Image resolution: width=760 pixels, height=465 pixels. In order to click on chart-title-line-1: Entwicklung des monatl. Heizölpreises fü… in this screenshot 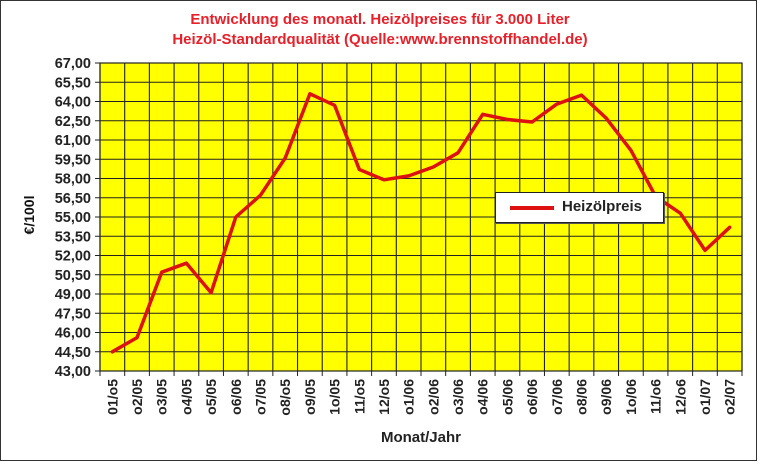, I will do `click(380, 19)`.